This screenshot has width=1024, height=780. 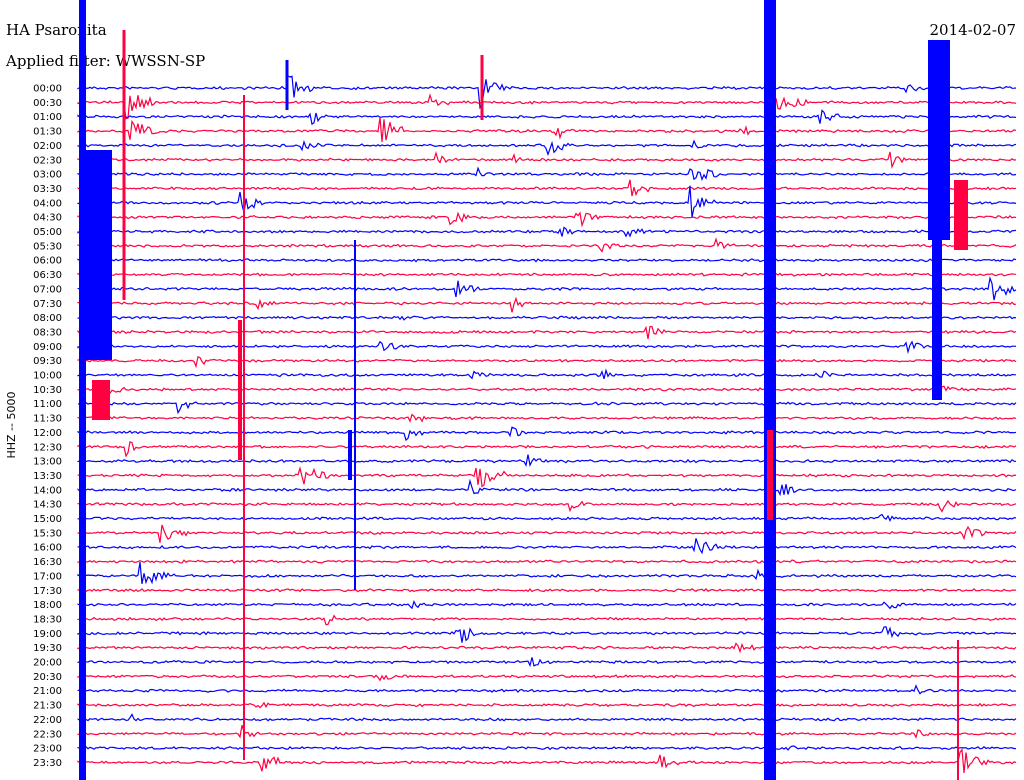 What do you see at coordinates (47, 734) in the screenshot?
I see `tick-label-2230: 22:30` at bounding box center [47, 734].